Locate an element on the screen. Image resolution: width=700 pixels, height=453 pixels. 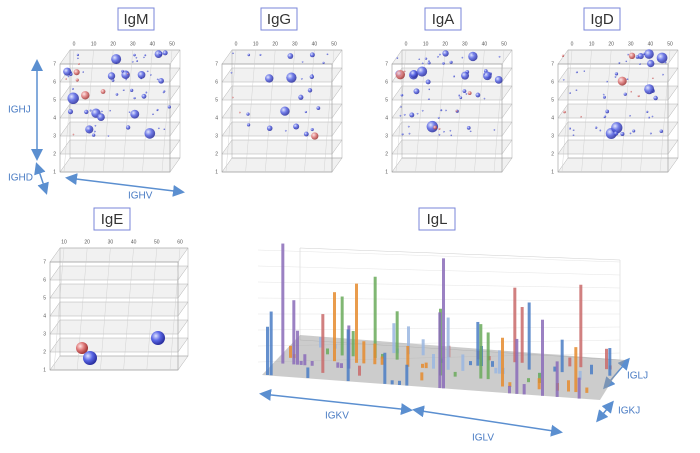
axis-label: IGLV is located at coordinates (483, 438).